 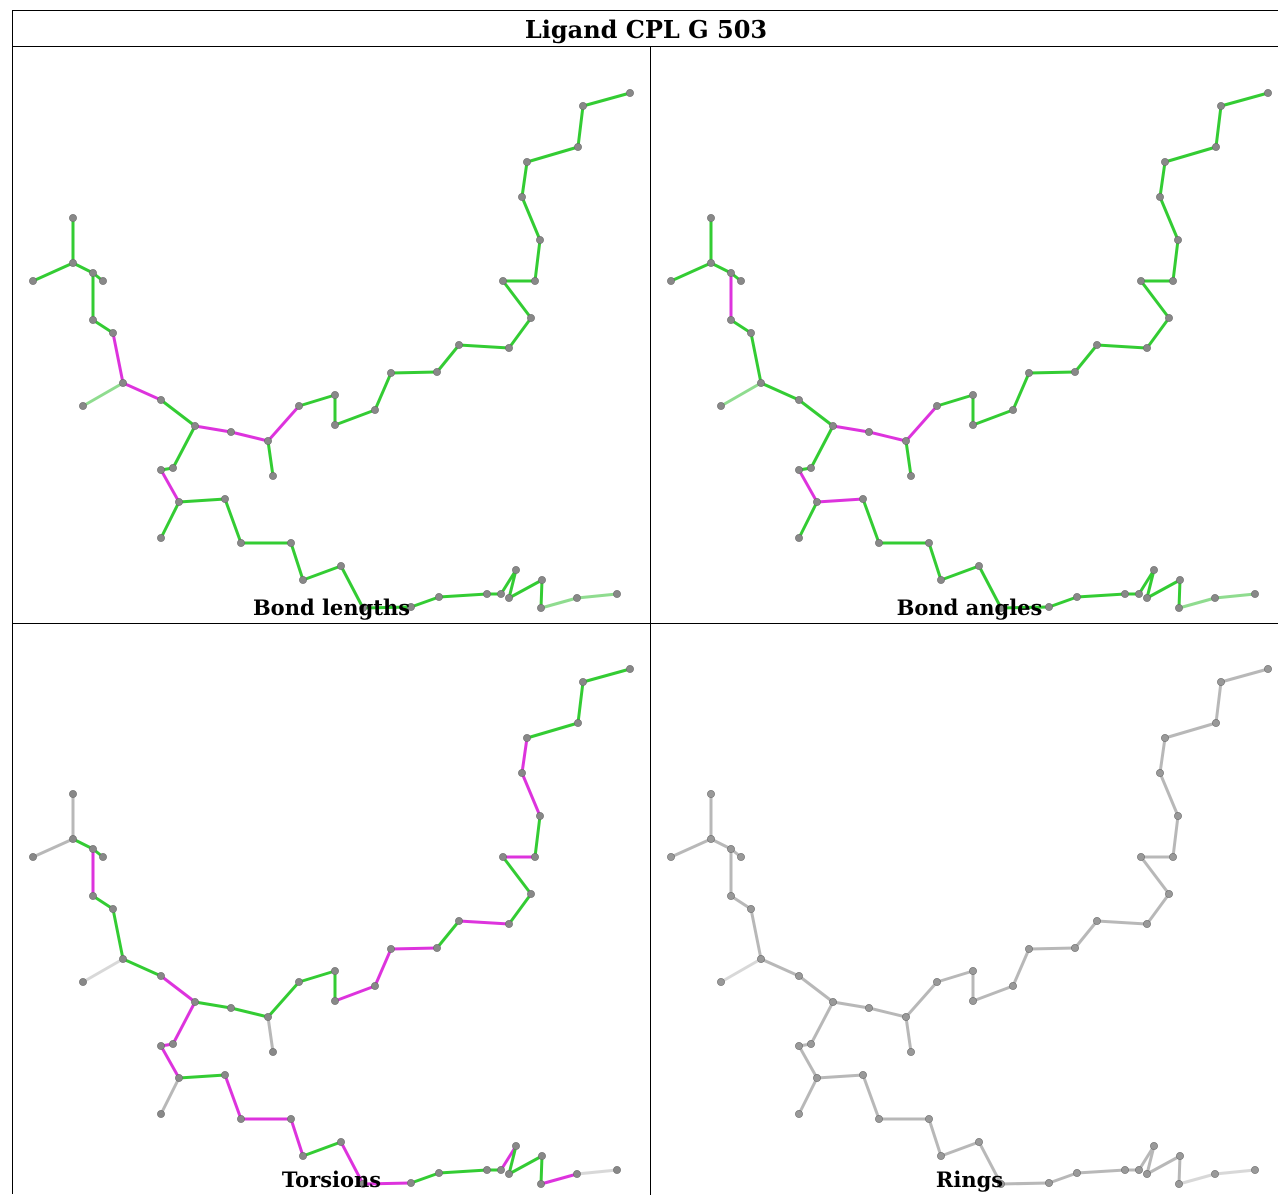 I want to click on panel-caption-torsions: Torsions, so click(x=331, y=1179).